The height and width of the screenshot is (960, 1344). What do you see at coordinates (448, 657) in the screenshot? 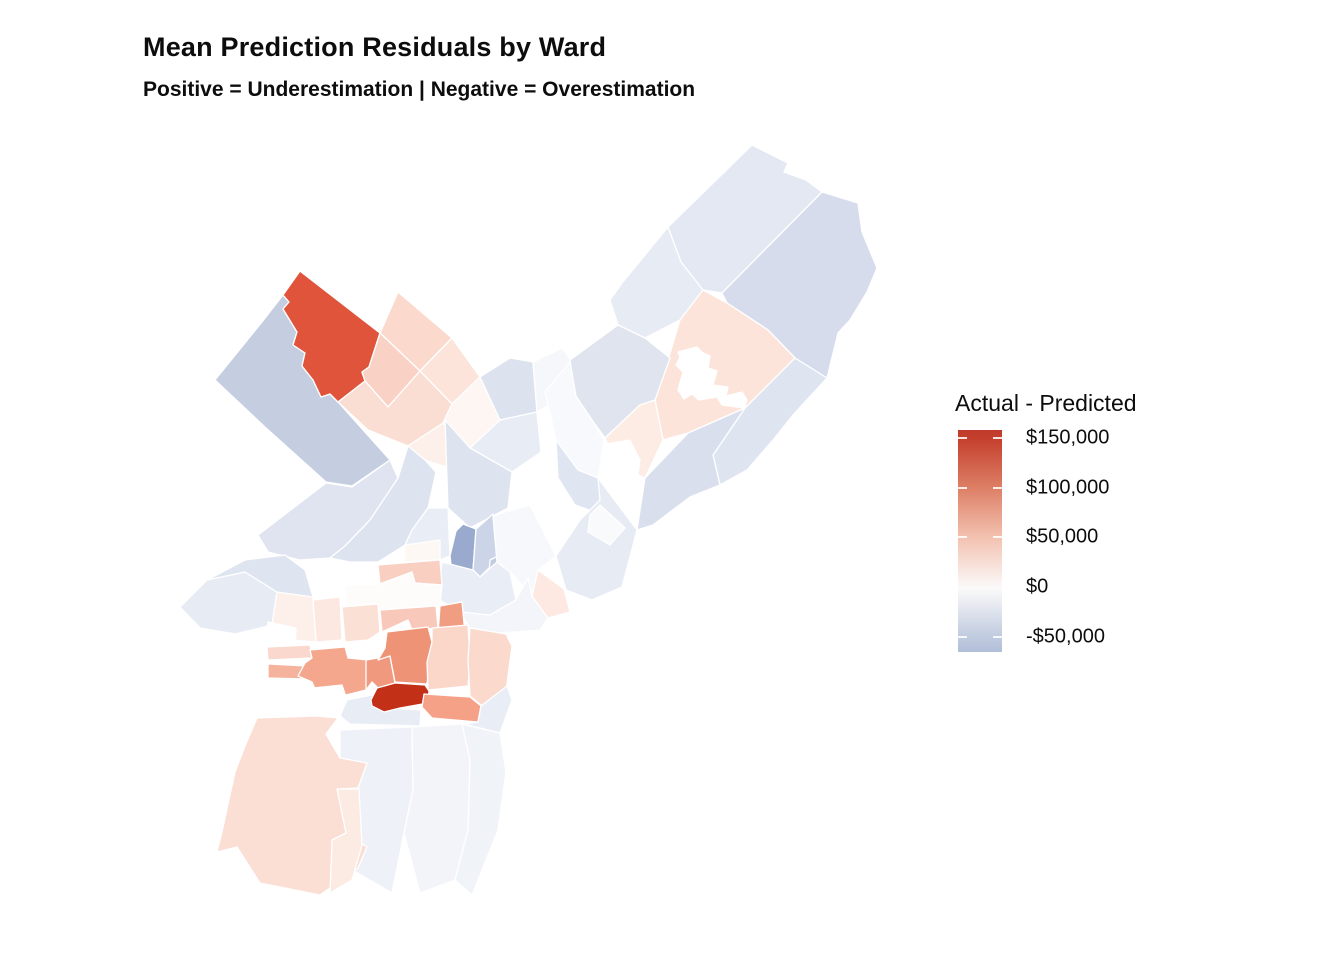
I see `ward-graduate-hospital-pink` at bounding box center [448, 657].